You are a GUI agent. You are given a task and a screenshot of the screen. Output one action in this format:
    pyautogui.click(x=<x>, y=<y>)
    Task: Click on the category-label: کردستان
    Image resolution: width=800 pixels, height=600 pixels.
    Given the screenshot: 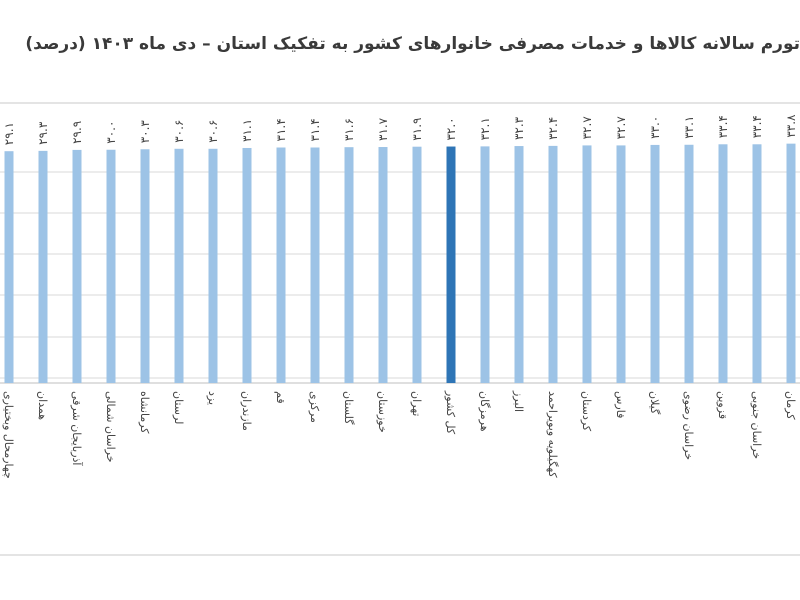 What is the action you would take?
    pyautogui.click(x=586, y=411)
    